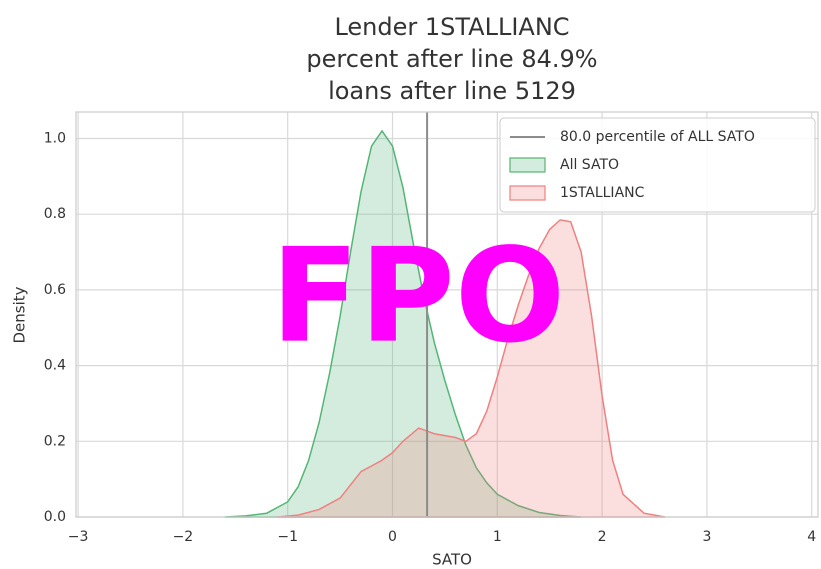  What do you see at coordinates (78, 537) in the screenshot?
I see `x-tick-label: −3` at bounding box center [78, 537].